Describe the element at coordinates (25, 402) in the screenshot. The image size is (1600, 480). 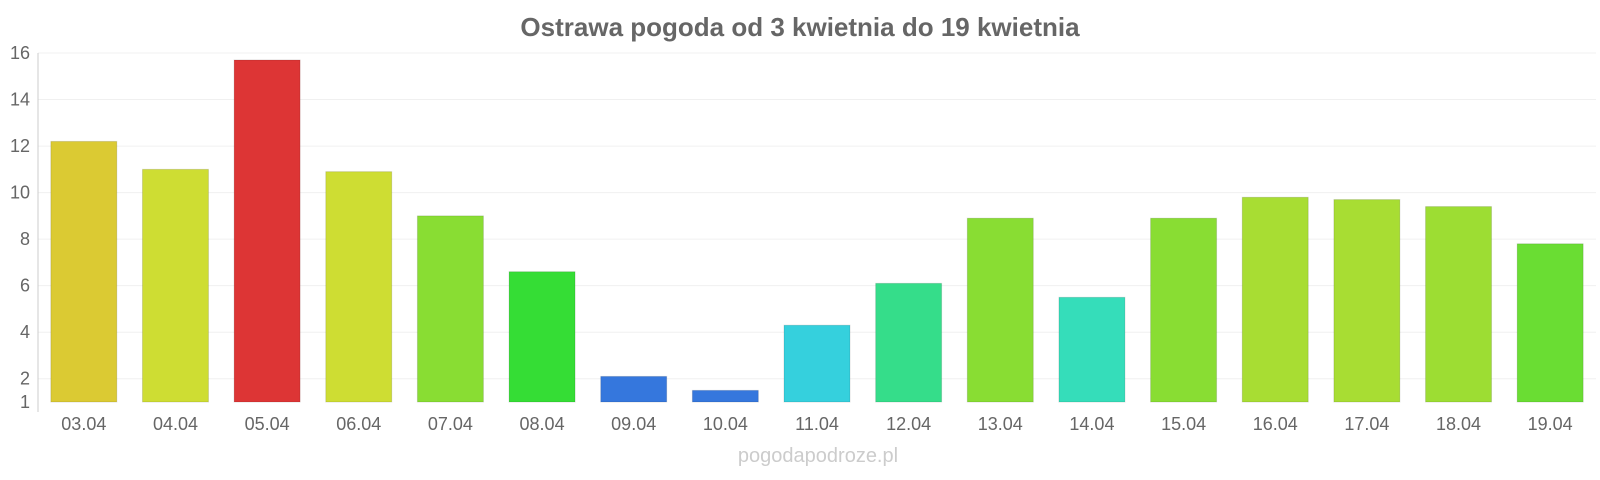
I see `y-tick-label: 1` at that location.